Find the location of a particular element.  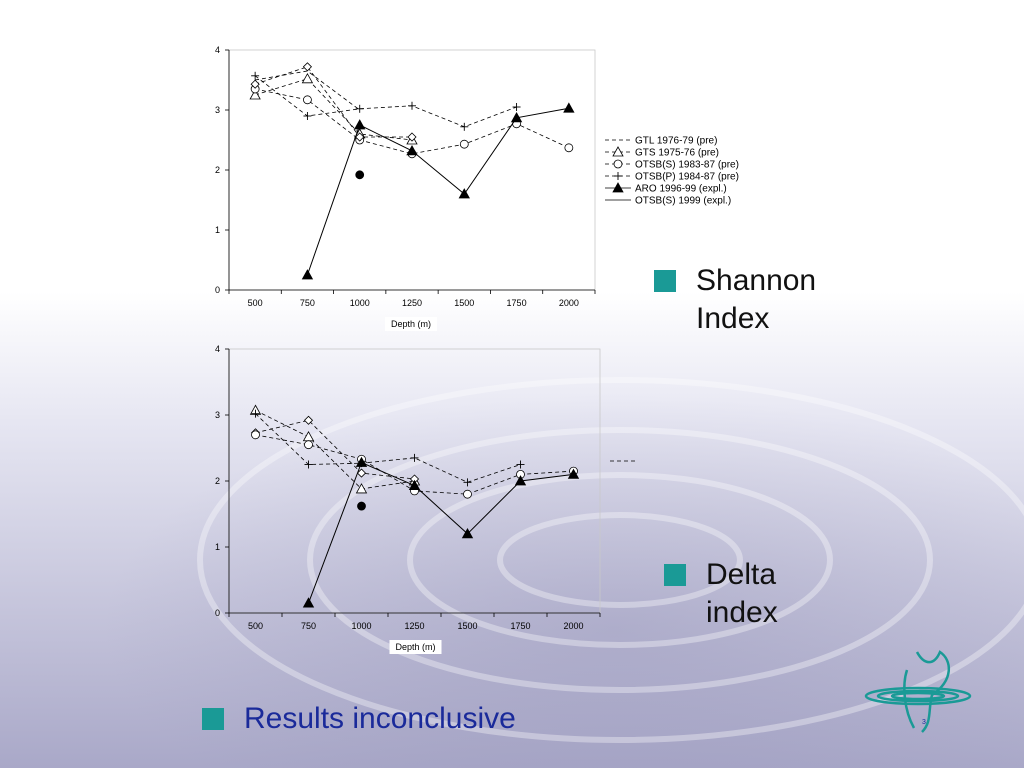

legend-label: GTL 1976-79 (pre) is located at coordinates (676, 141).